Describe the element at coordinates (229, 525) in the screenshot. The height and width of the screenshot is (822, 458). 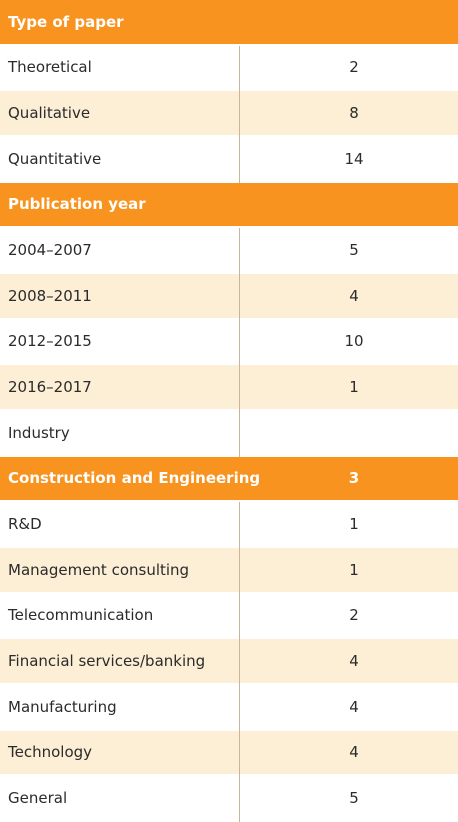
I see `table-row: R&D 1` at that location.